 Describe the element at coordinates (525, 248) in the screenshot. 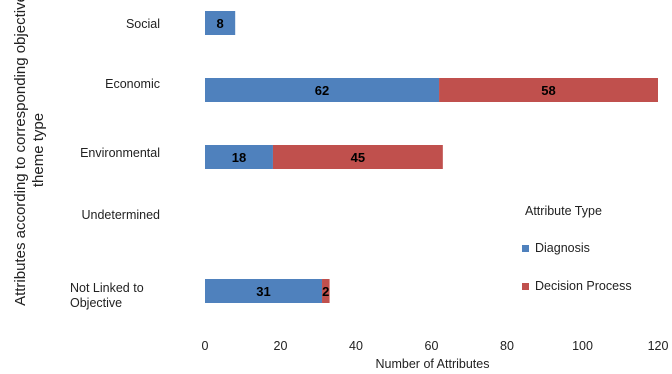

I see `legend-swatch-diagnosis` at that location.